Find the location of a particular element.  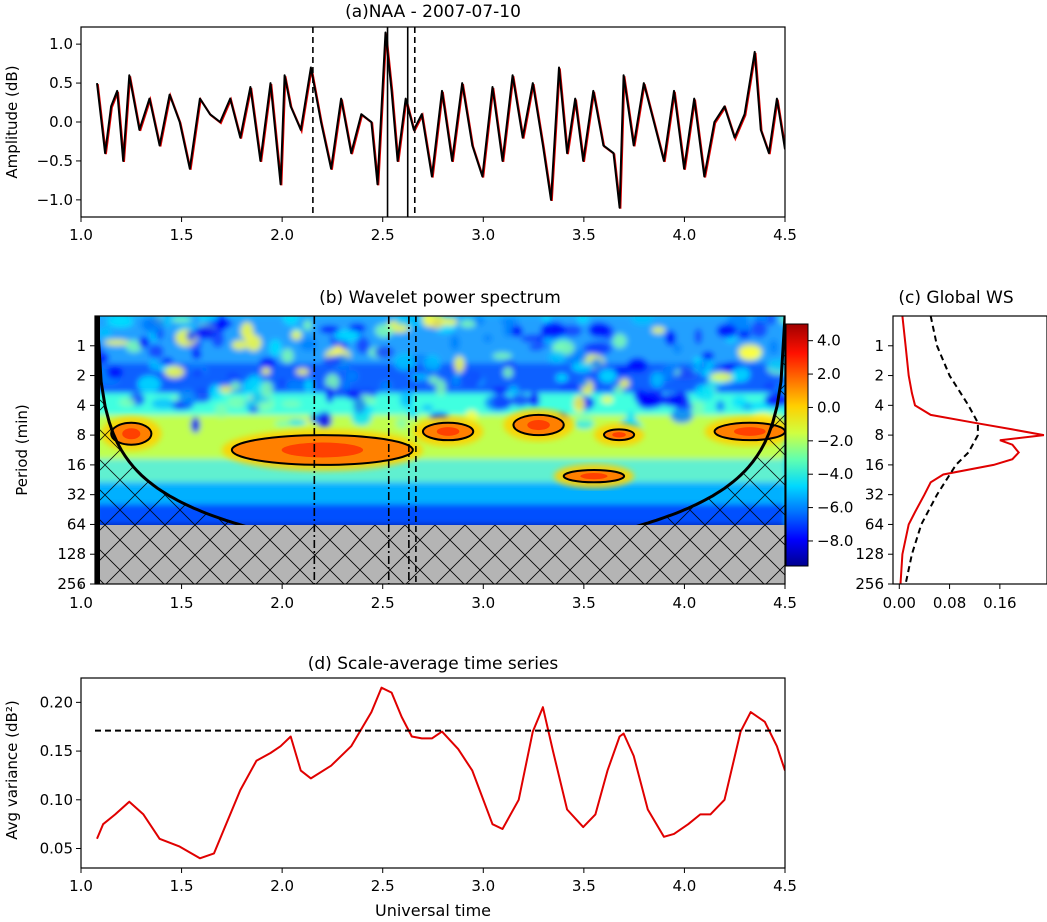

series-red-line is located at coordinates (440, 121).